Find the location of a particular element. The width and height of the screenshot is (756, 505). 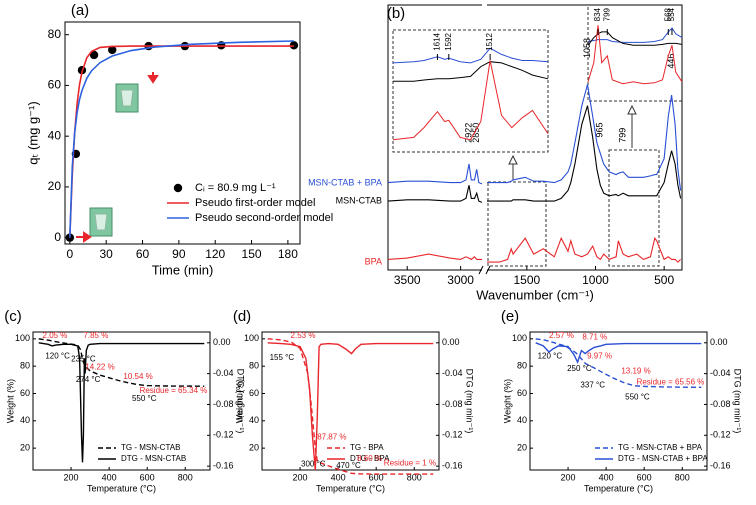

peak-label: 2850 is located at coordinates (476, 133).